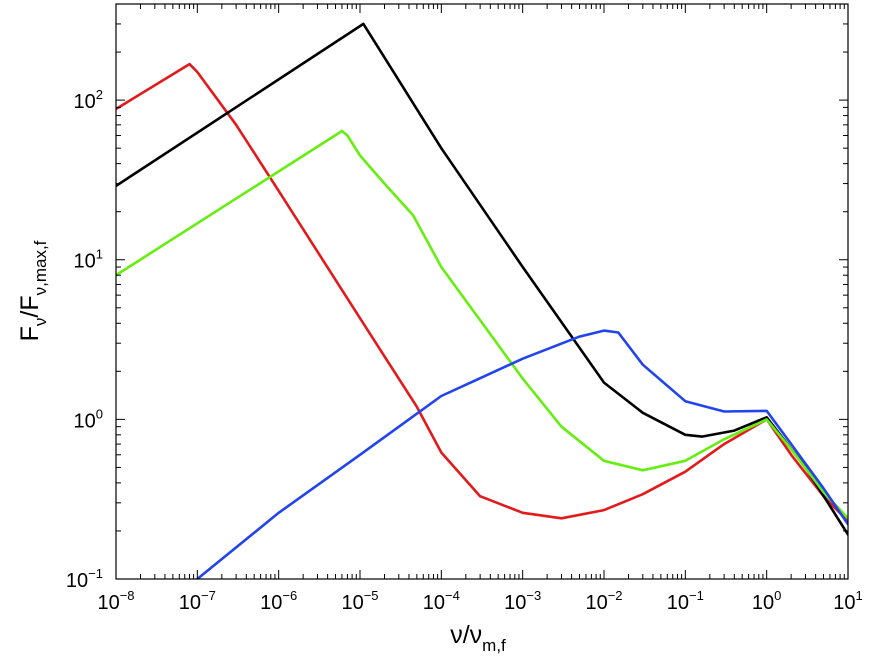  What do you see at coordinates (88, 419) in the screenshot?
I see `y-tick-label: 10⁰` at bounding box center [88, 419].